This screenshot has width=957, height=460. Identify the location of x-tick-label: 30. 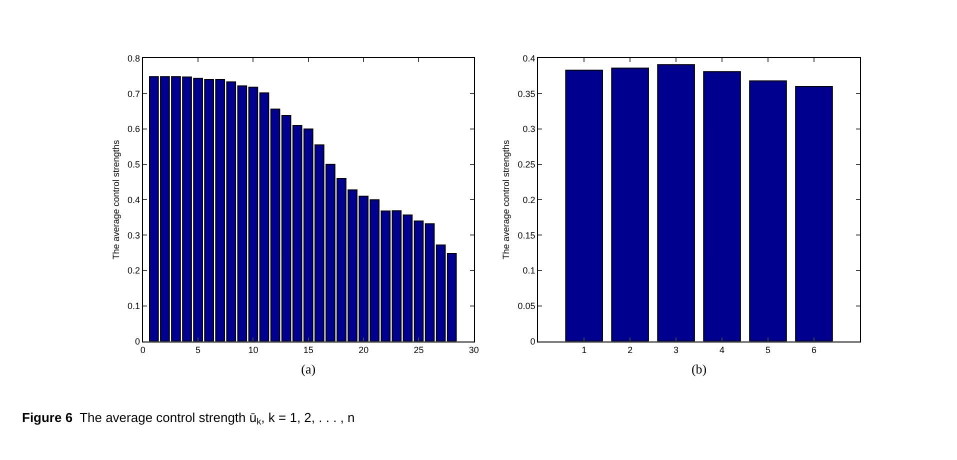
(473, 350).